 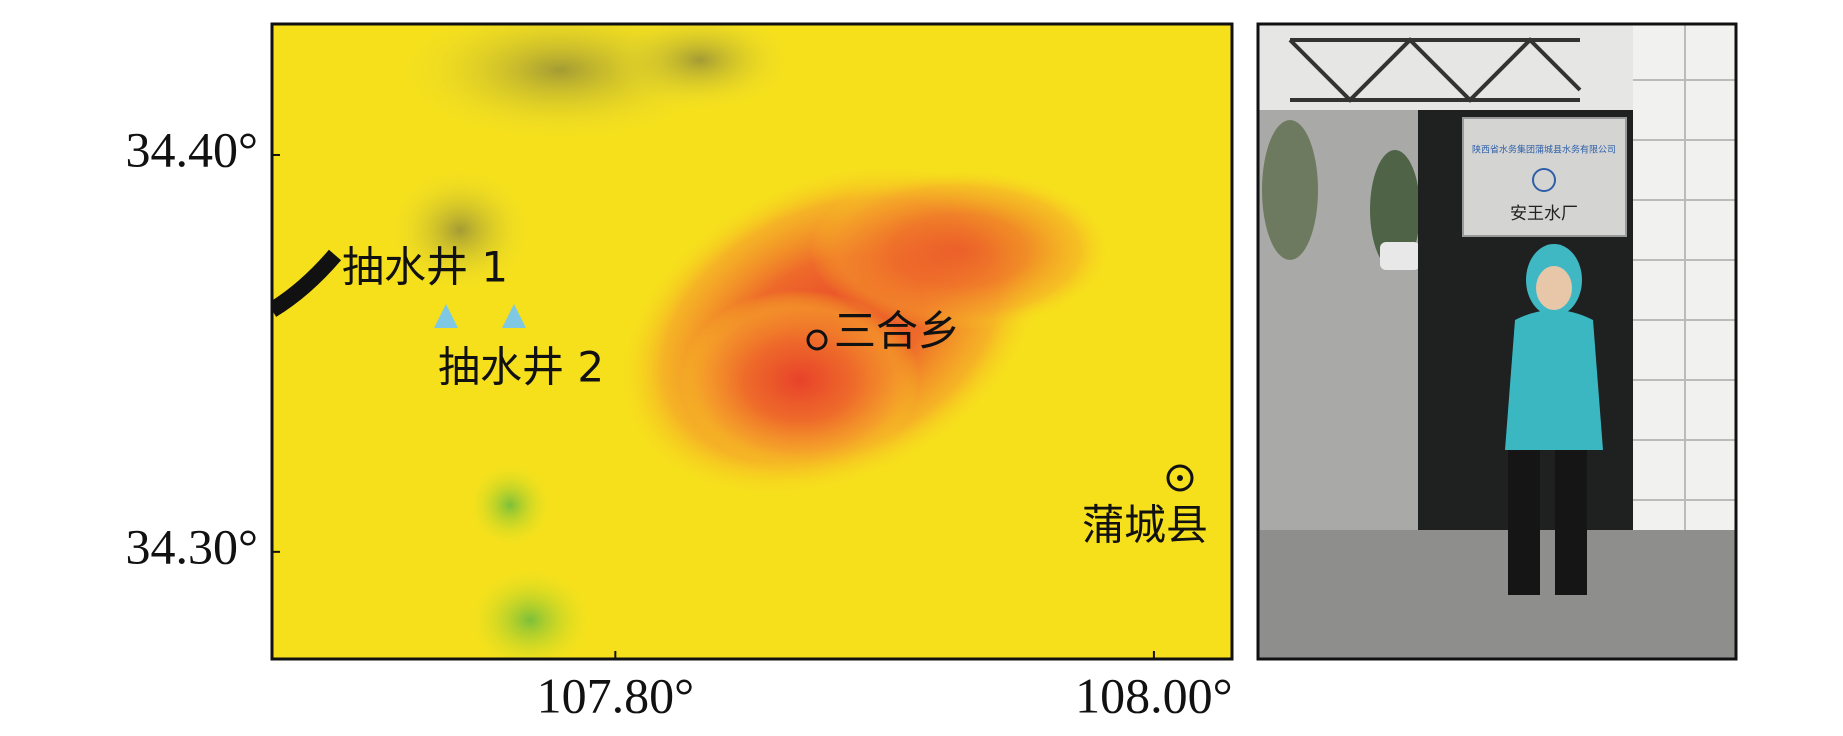 I want to click on place-label: 抽水井 2, so click(x=521, y=367).